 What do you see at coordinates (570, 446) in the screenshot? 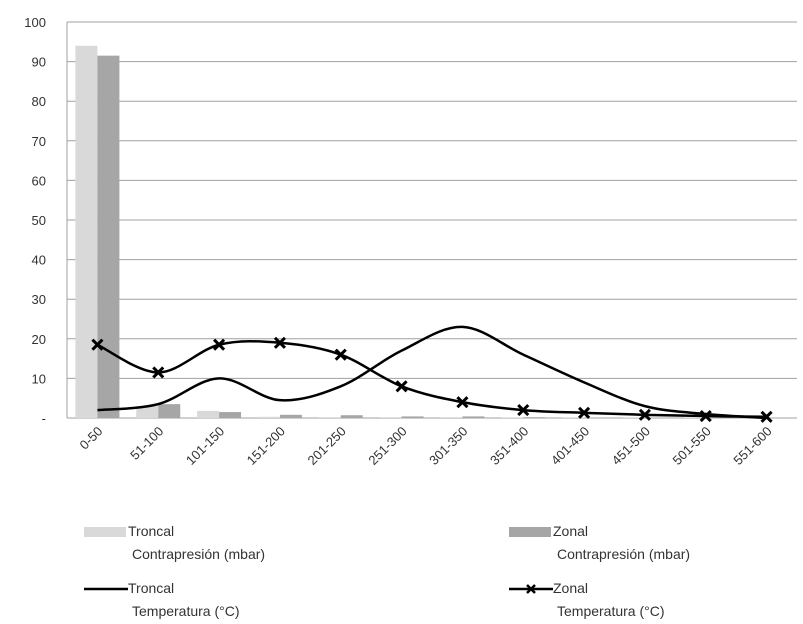
I see `x-tick-label: 401-450` at bounding box center [570, 446].